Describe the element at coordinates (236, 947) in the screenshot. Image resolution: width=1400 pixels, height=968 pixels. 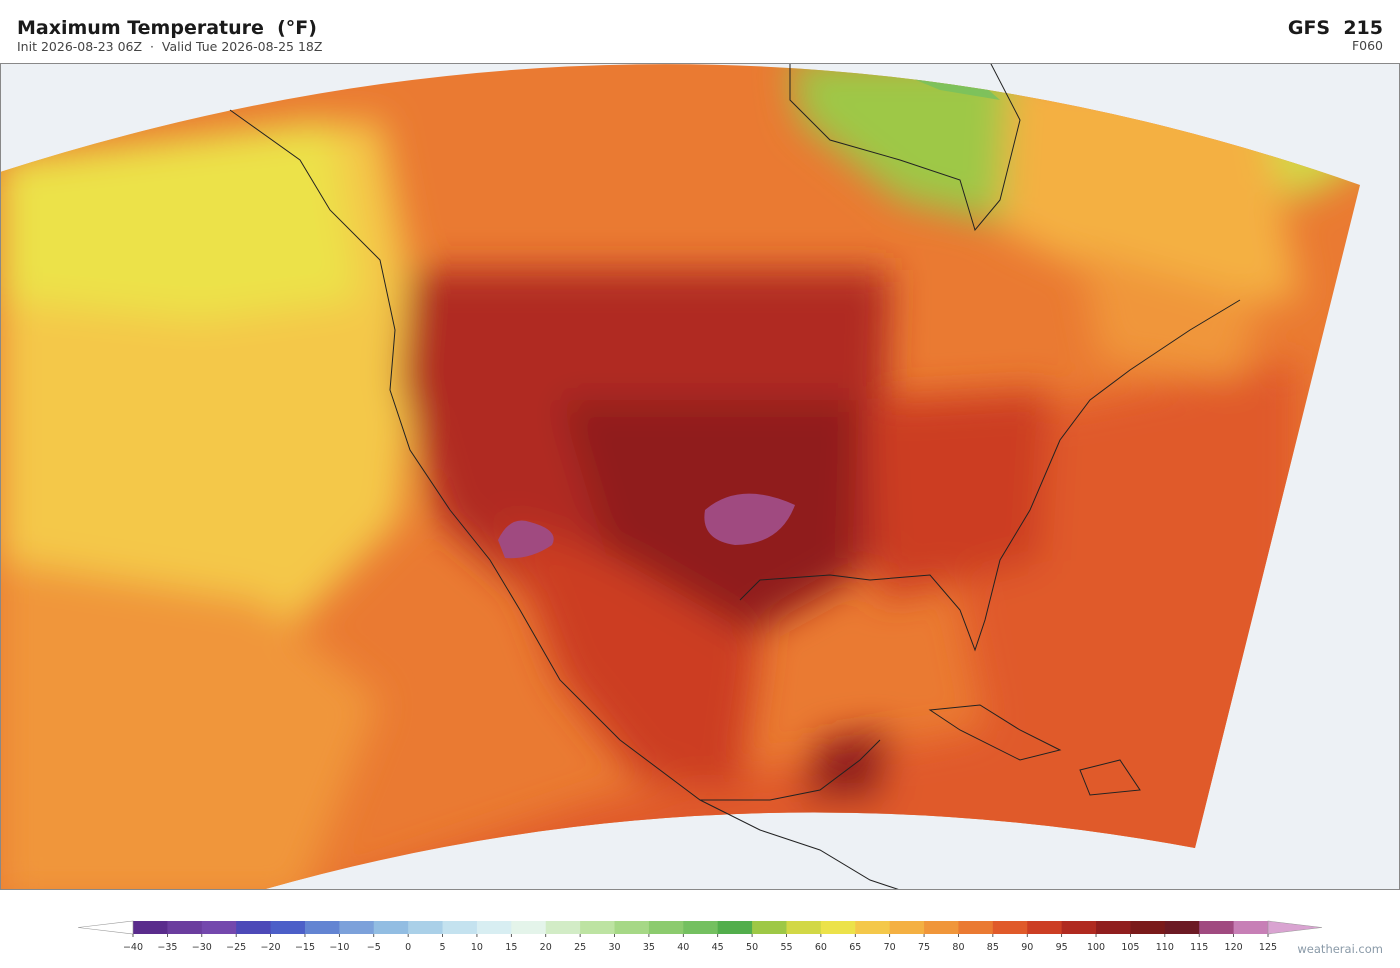
I see `colorbar-tick-label: −25` at that location.